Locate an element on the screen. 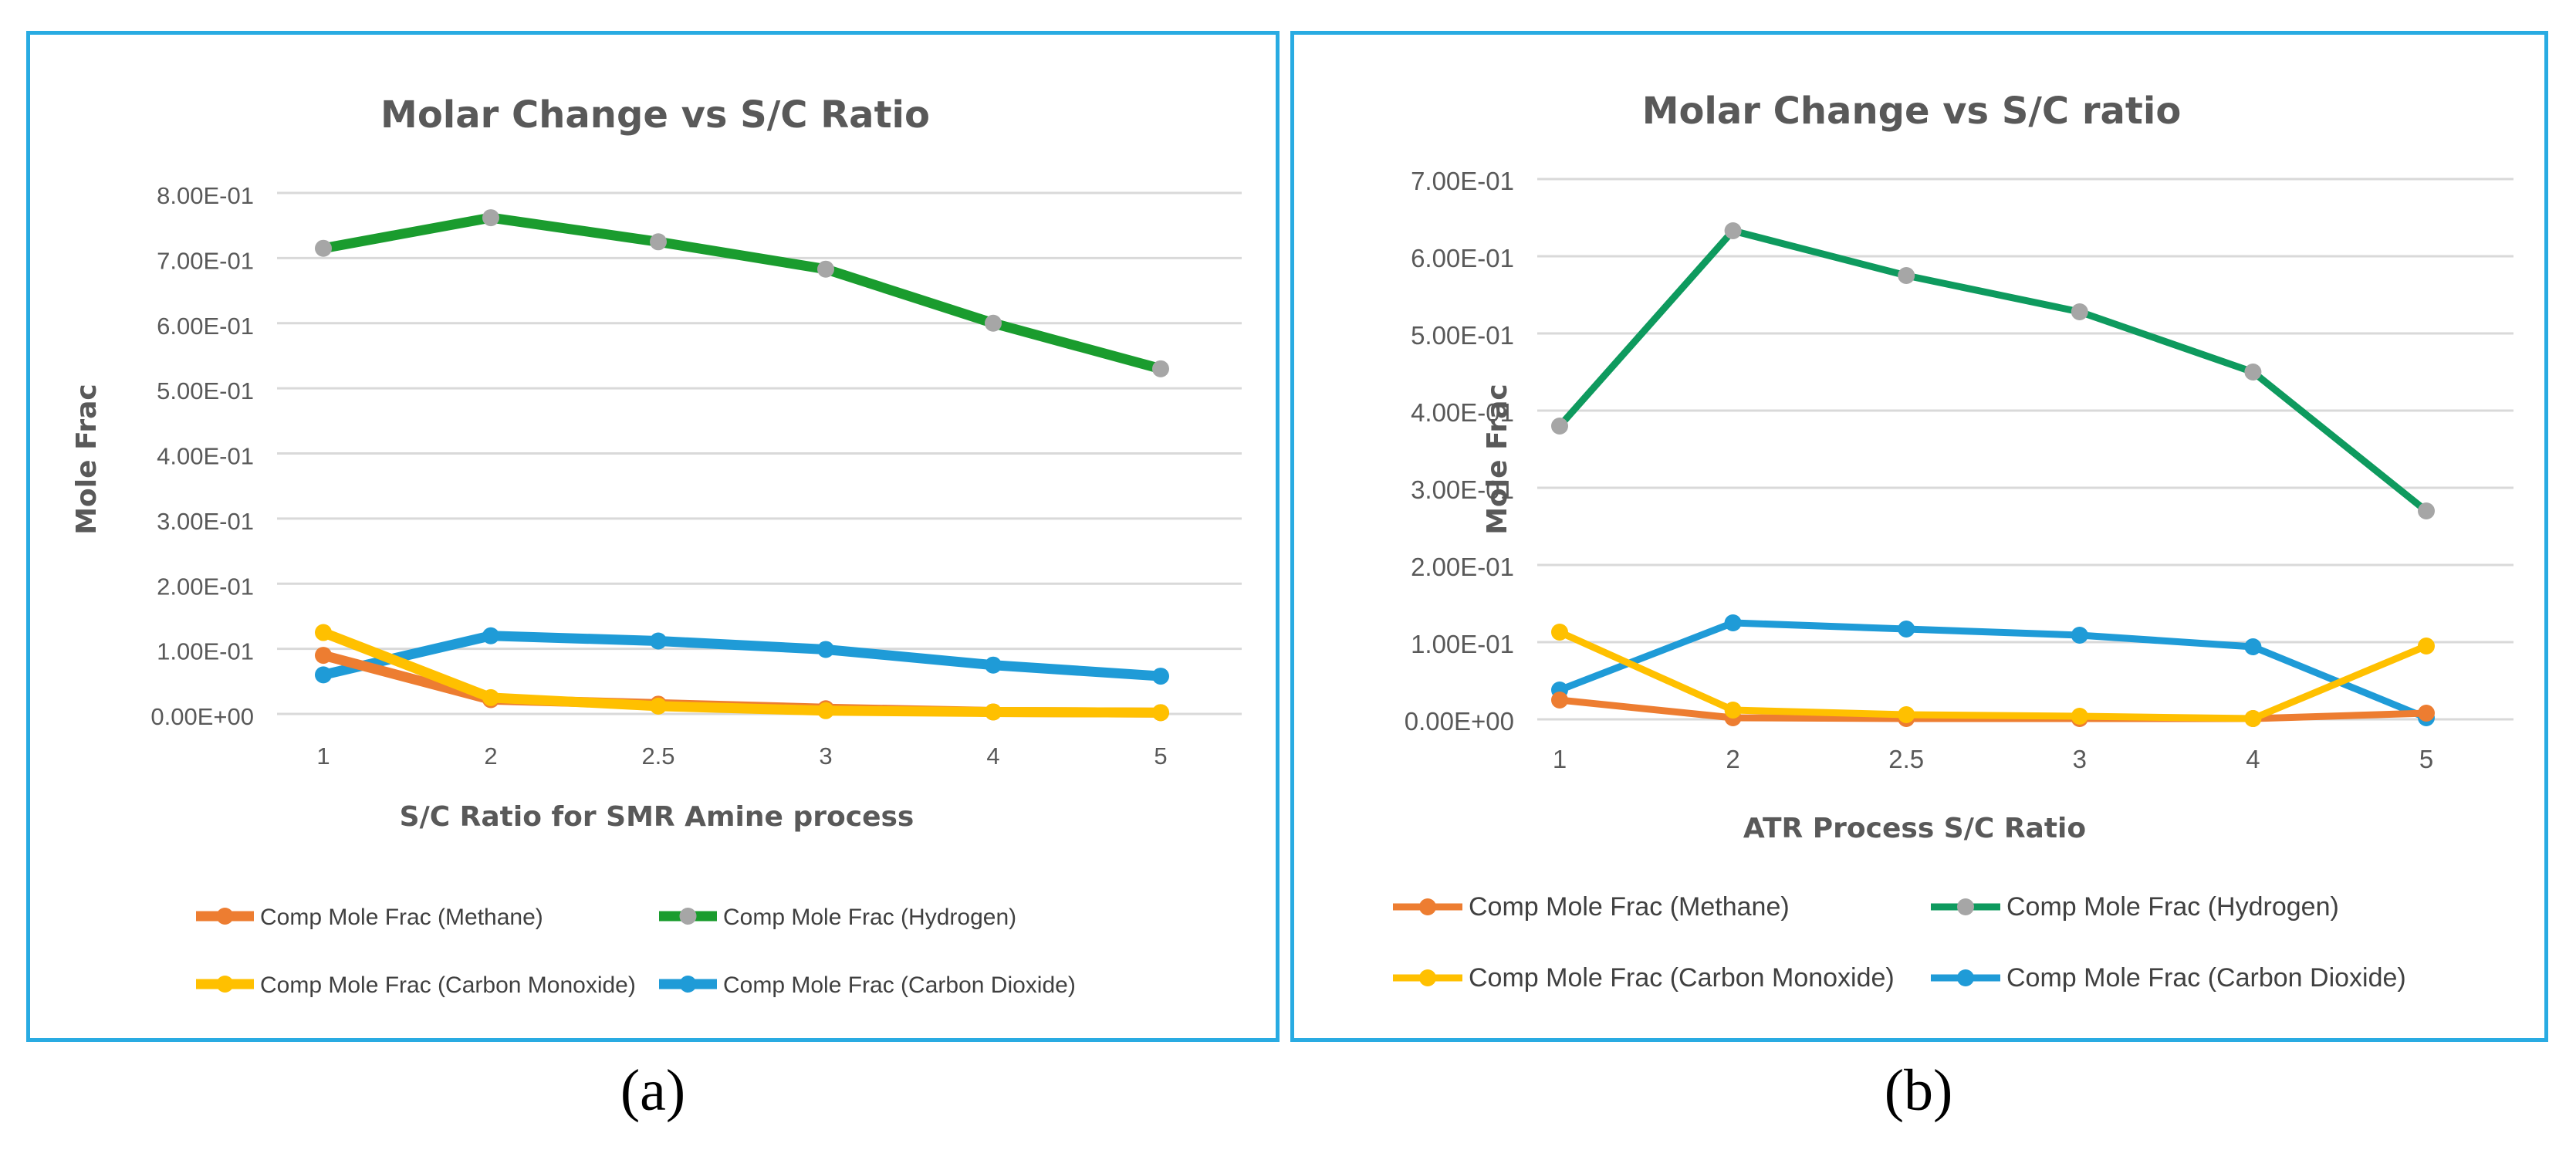  chart-a-x-tick-label: 1 is located at coordinates (323, 756).